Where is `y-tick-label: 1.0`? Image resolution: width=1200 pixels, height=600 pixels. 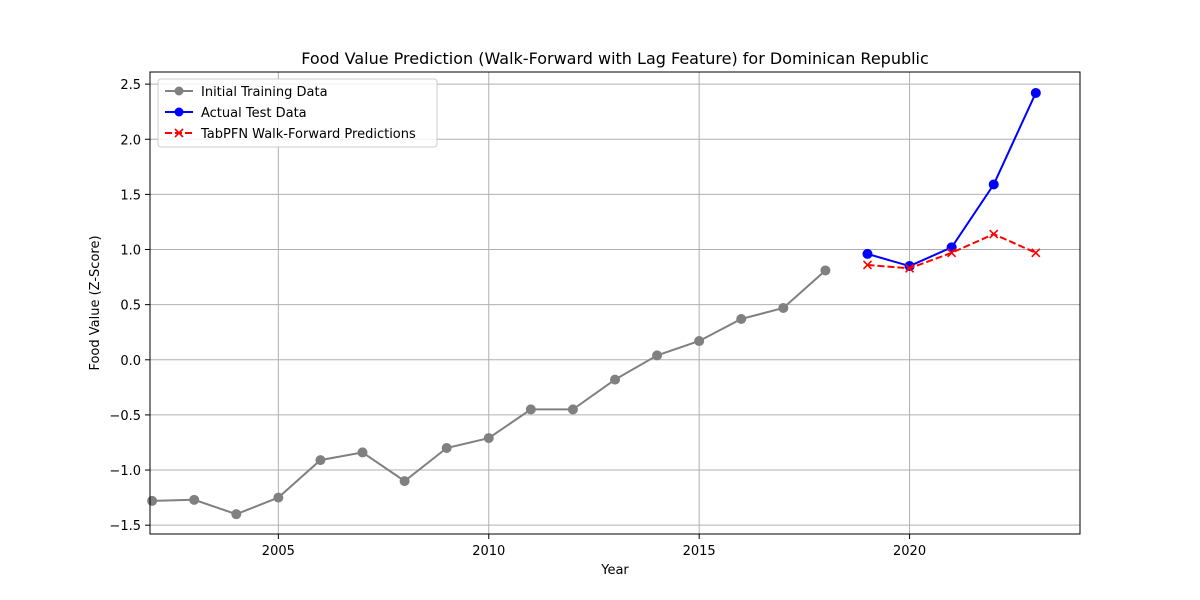 y-tick-label: 1.0 is located at coordinates (130, 251).